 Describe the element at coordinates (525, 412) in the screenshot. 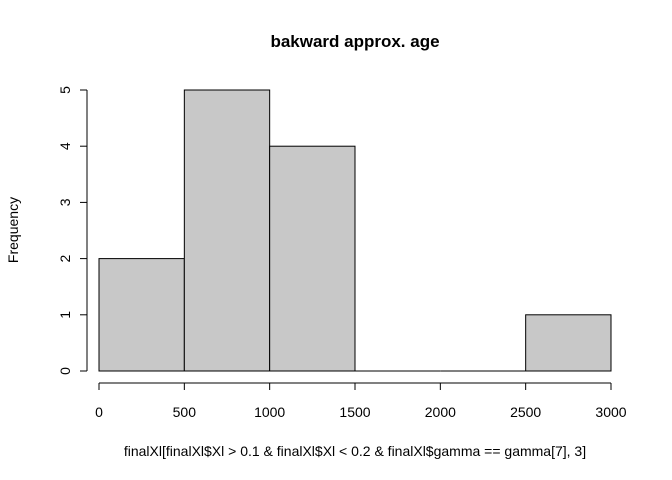

I see `x-tick-label-5: 2500` at that location.